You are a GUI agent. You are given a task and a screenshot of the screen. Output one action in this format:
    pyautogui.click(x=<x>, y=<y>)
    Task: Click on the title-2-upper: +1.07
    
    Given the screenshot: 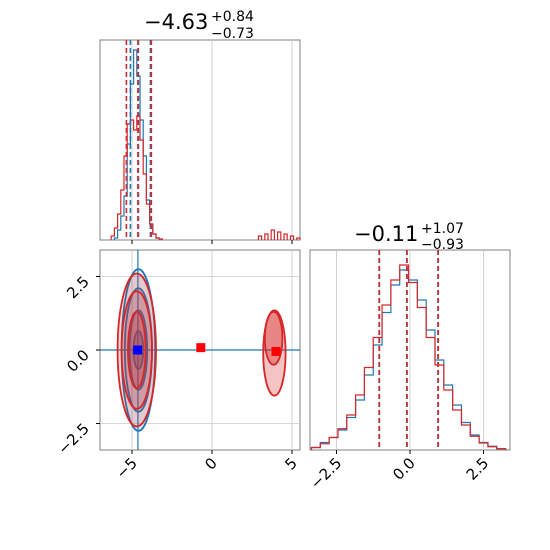 What is the action you would take?
    pyautogui.click(x=442, y=229)
    